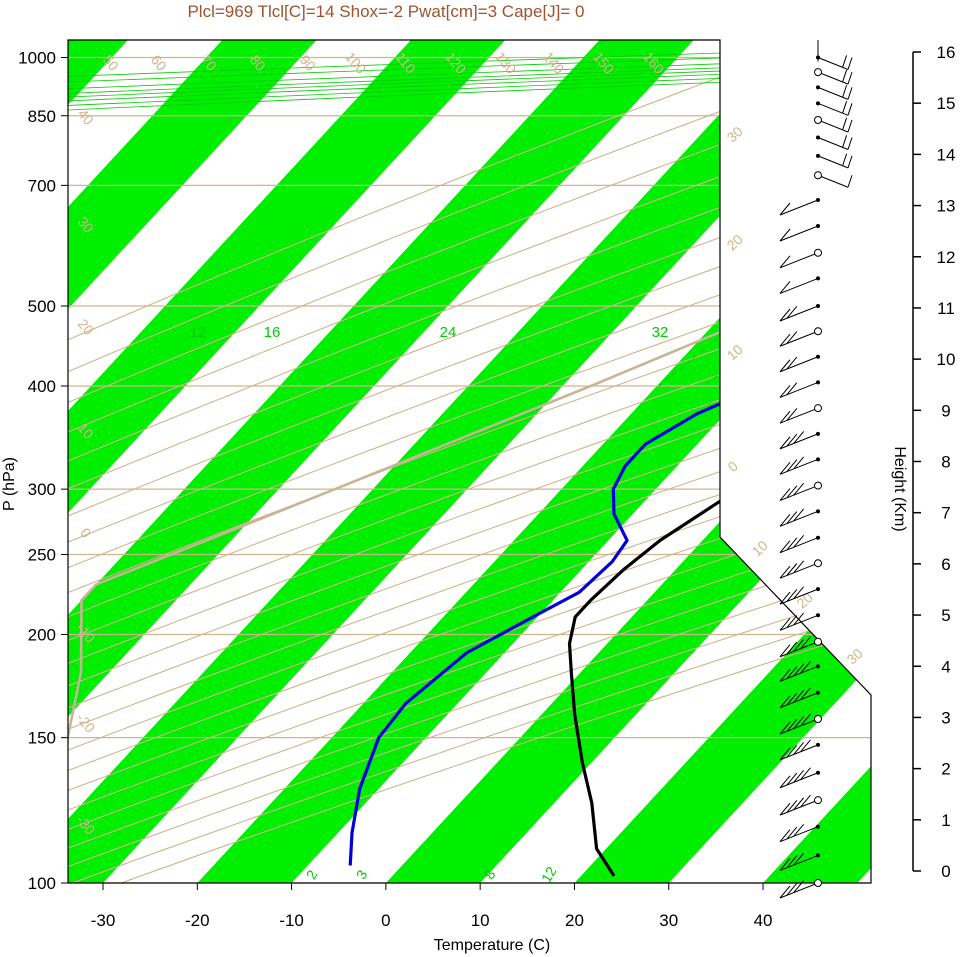 This screenshot has width=961, height=957. Describe the element at coordinates (946, 52) in the screenshot. I see `height-tick-label-16: 16` at that location.